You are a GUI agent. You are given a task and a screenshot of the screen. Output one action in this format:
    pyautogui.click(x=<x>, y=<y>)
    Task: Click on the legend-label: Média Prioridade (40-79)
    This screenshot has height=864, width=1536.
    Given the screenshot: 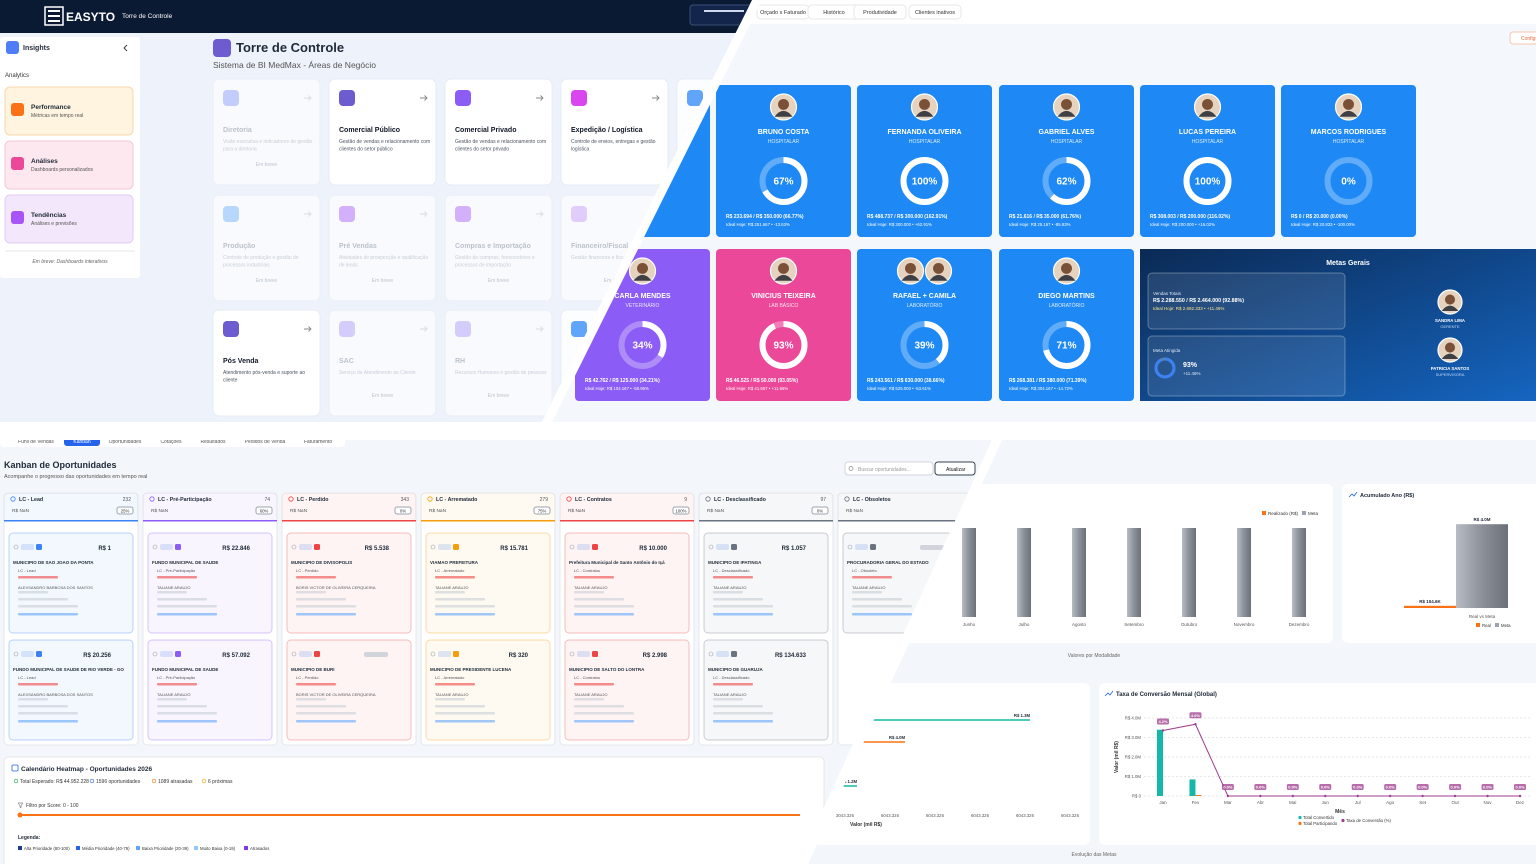 What is the action you would take?
    pyautogui.click(x=106, y=848)
    